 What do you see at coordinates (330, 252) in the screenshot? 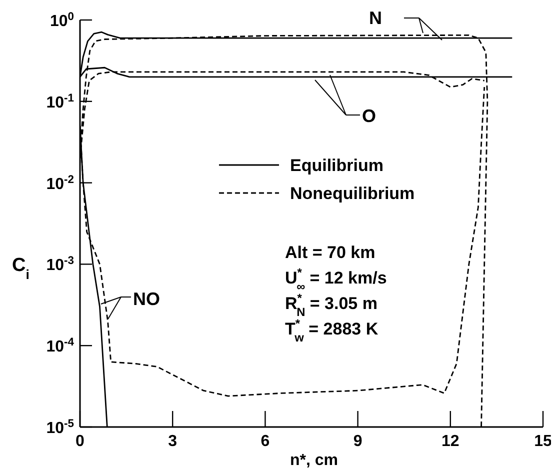
I see `annotation: Alt = 70 km` at bounding box center [330, 252].